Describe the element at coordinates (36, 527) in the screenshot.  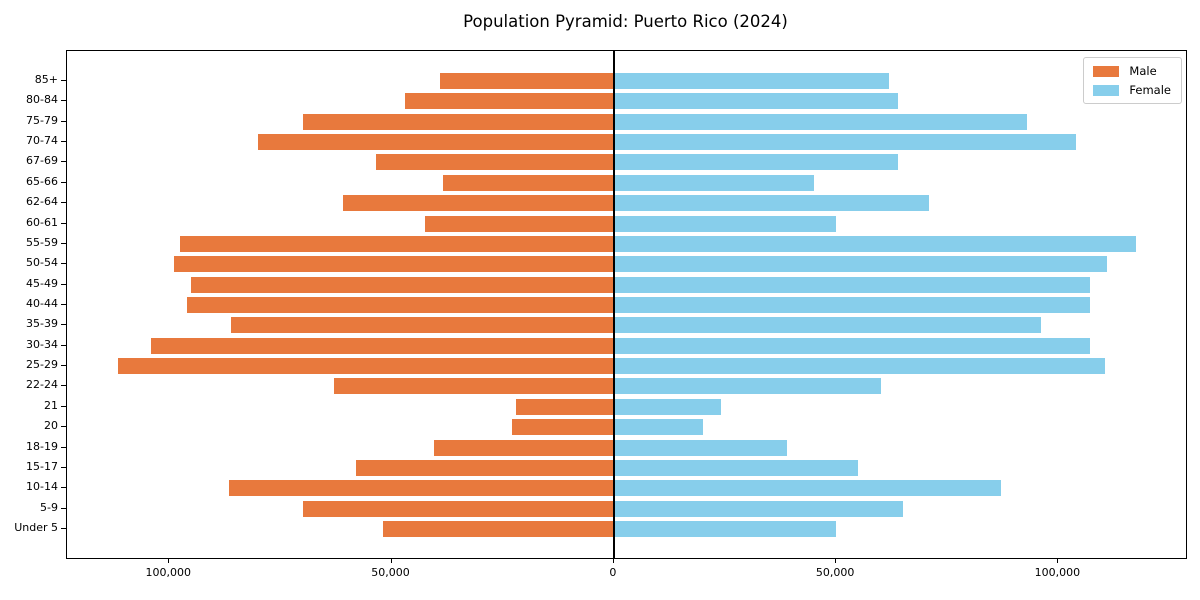
I see `y-tick-label-Under 5: Under 5` at that location.